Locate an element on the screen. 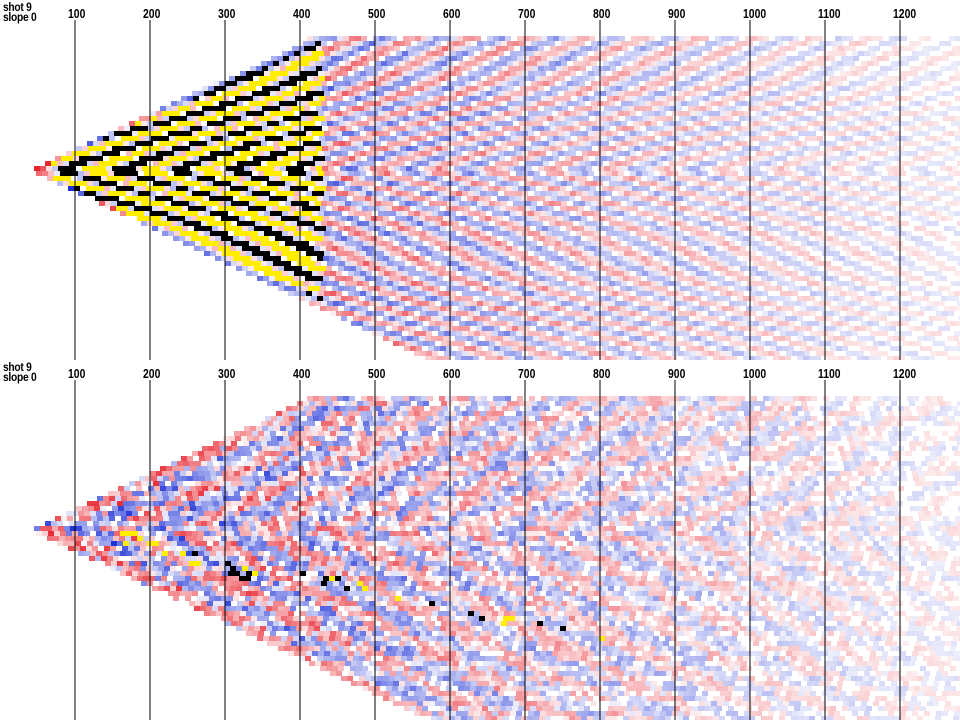 The width and height of the screenshot is (960, 720). bottom-panel-label: shot 9 slope 0 is located at coordinates (22, 372).